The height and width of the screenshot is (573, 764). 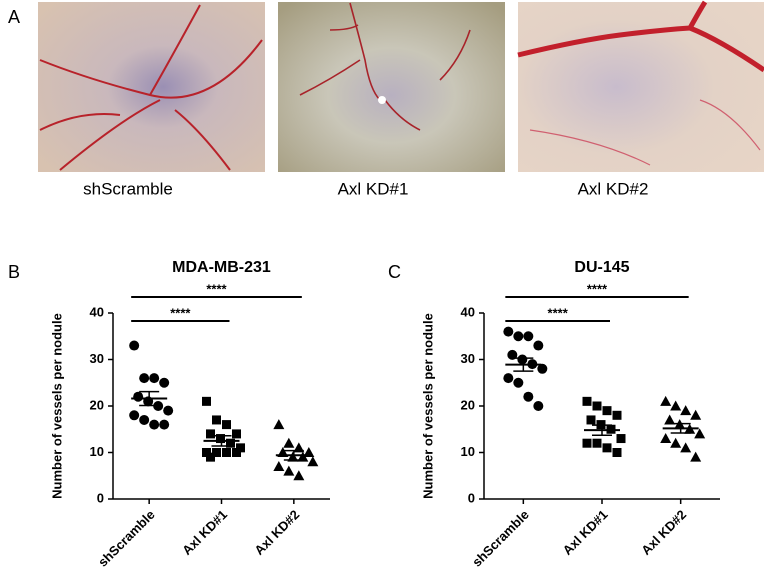 I want to click on photo-caption: Axl KD#1, so click(x=373, y=188).